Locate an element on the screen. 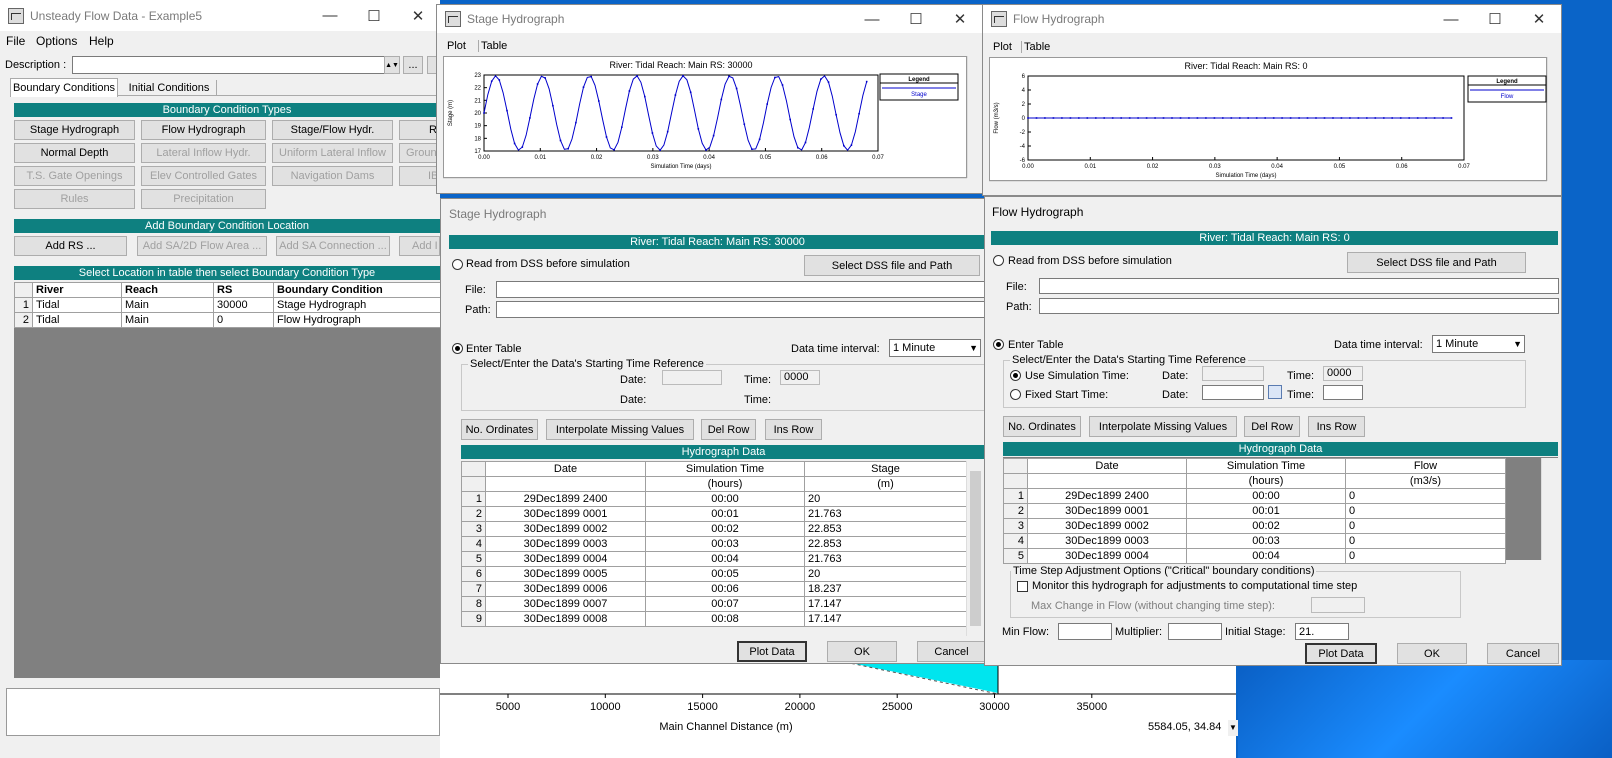  normal-depth-button: Normal Depth is located at coordinates (74, 153).